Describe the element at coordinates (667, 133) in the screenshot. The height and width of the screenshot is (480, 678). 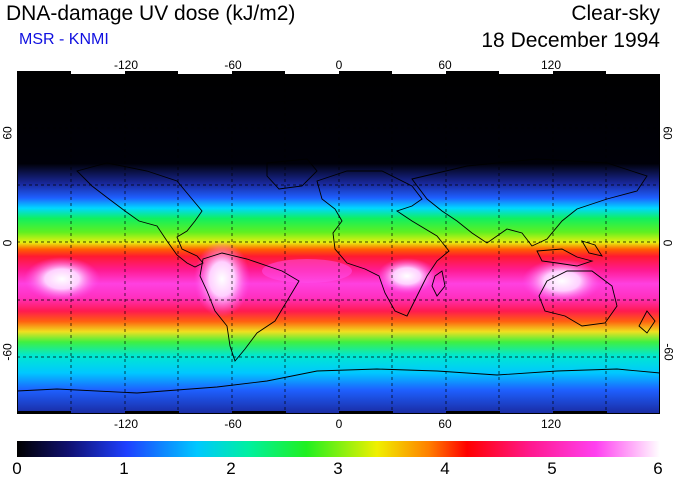
I see `lat-tick-right: 60` at that location.